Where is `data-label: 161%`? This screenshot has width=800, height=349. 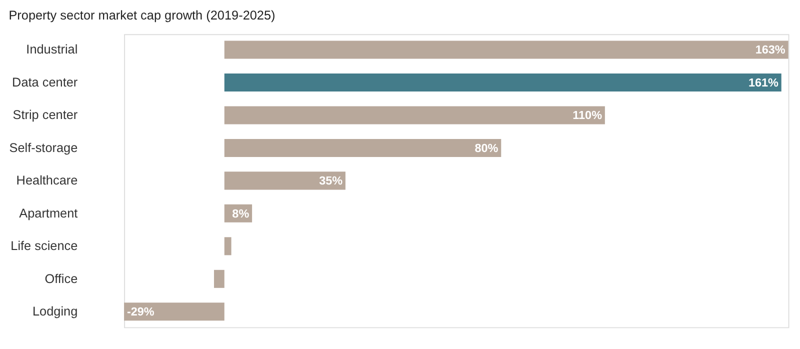 data-label: 161% is located at coordinates (763, 83).